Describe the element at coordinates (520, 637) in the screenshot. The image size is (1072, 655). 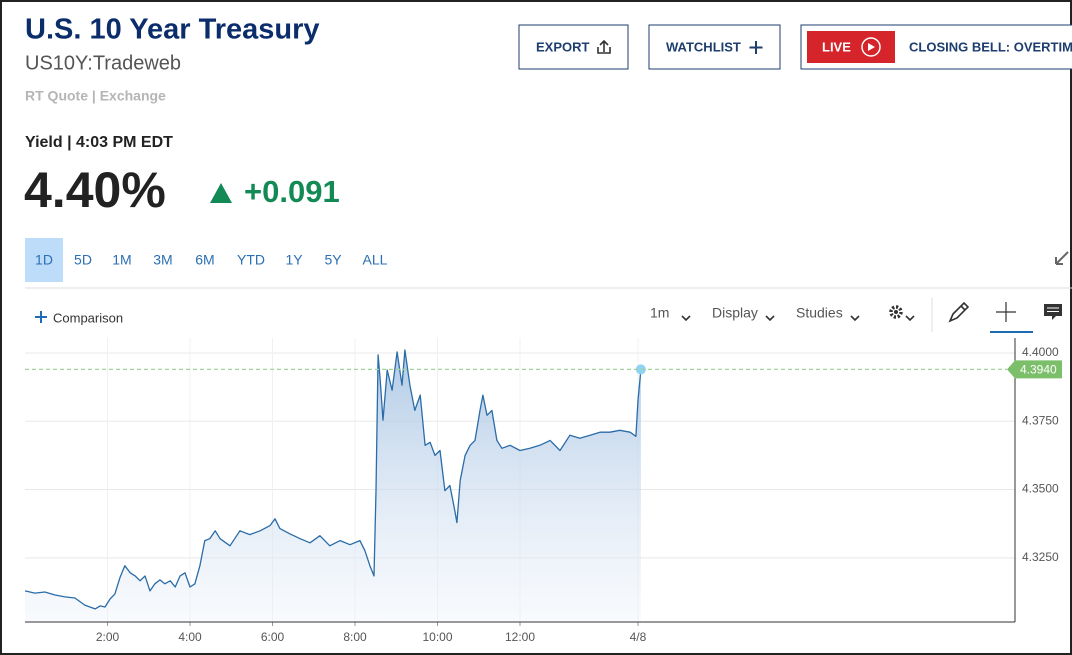
I see `x-tick-label: 12:00` at that location.